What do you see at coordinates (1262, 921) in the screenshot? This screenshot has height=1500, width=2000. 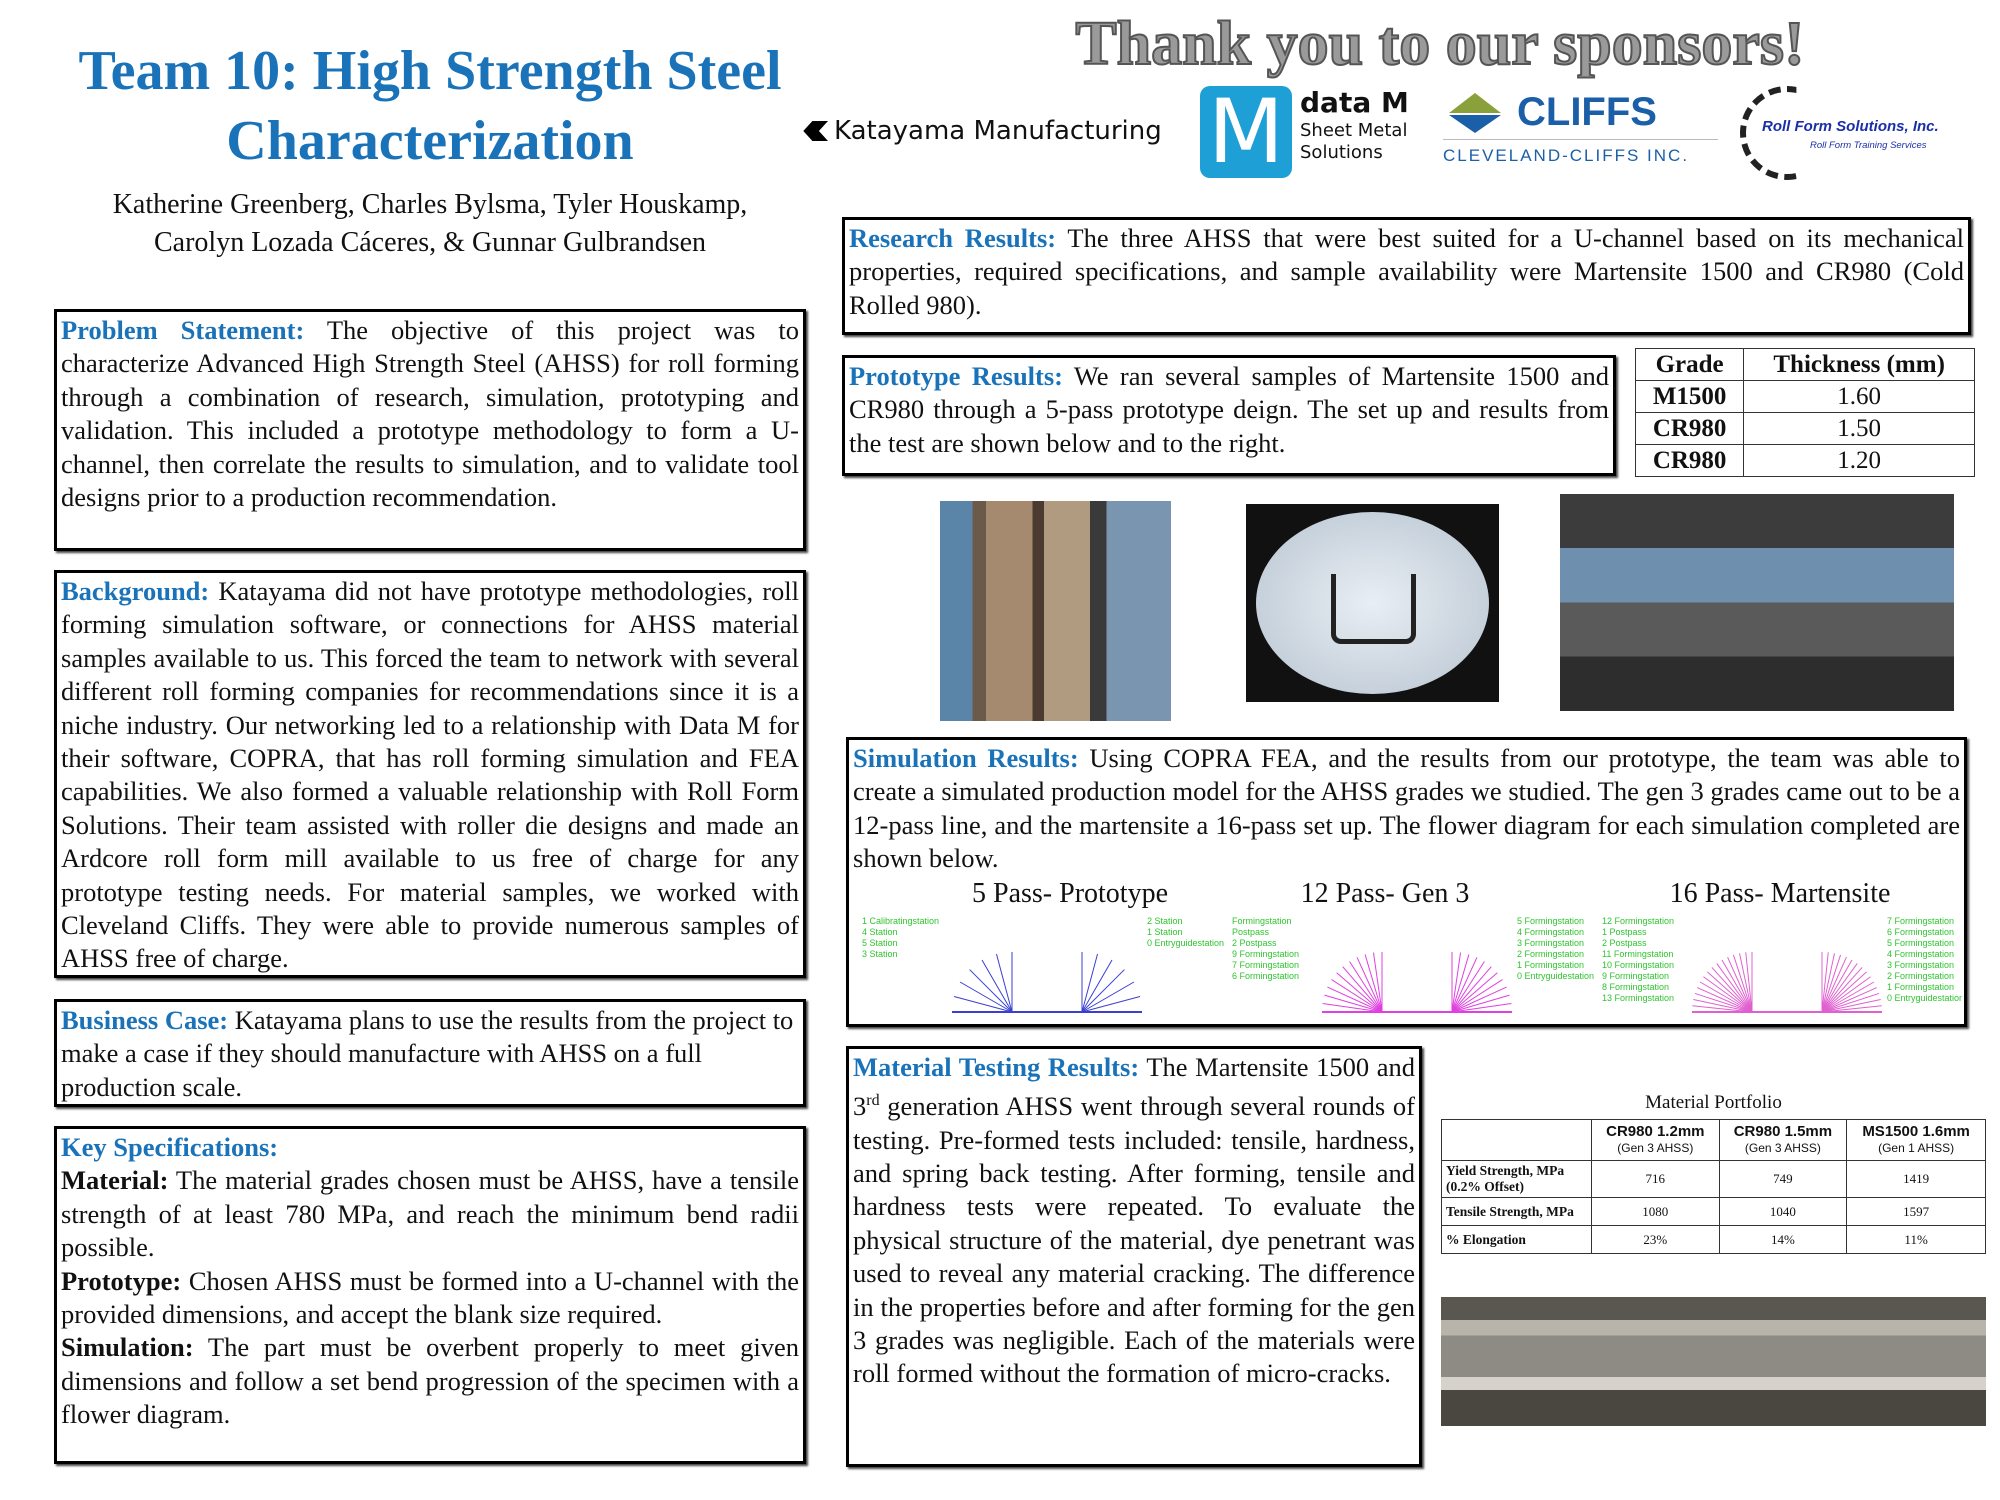 I see `flower-station-label: Formingstation` at bounding box center [1262, 921].